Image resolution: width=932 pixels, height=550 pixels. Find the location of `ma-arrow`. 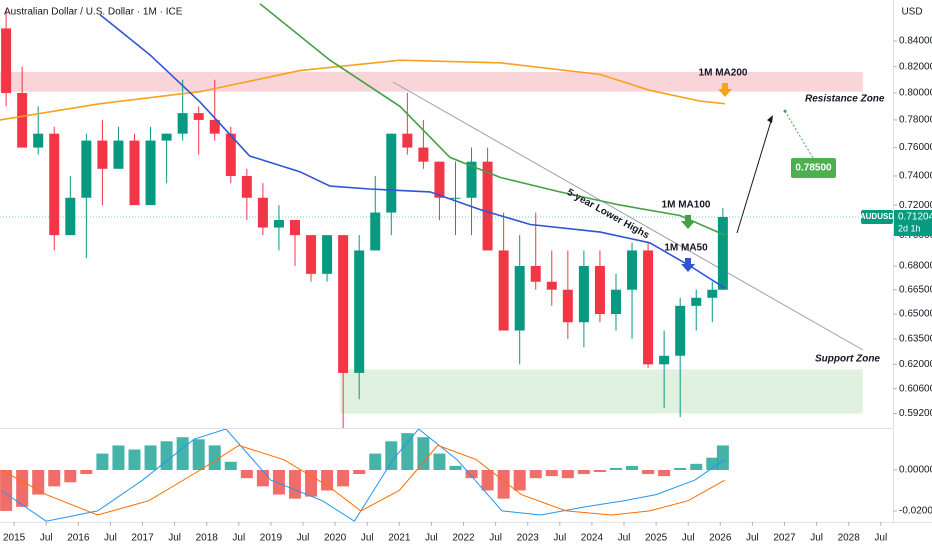

ma-arrow is located at coordinates (688, 265).